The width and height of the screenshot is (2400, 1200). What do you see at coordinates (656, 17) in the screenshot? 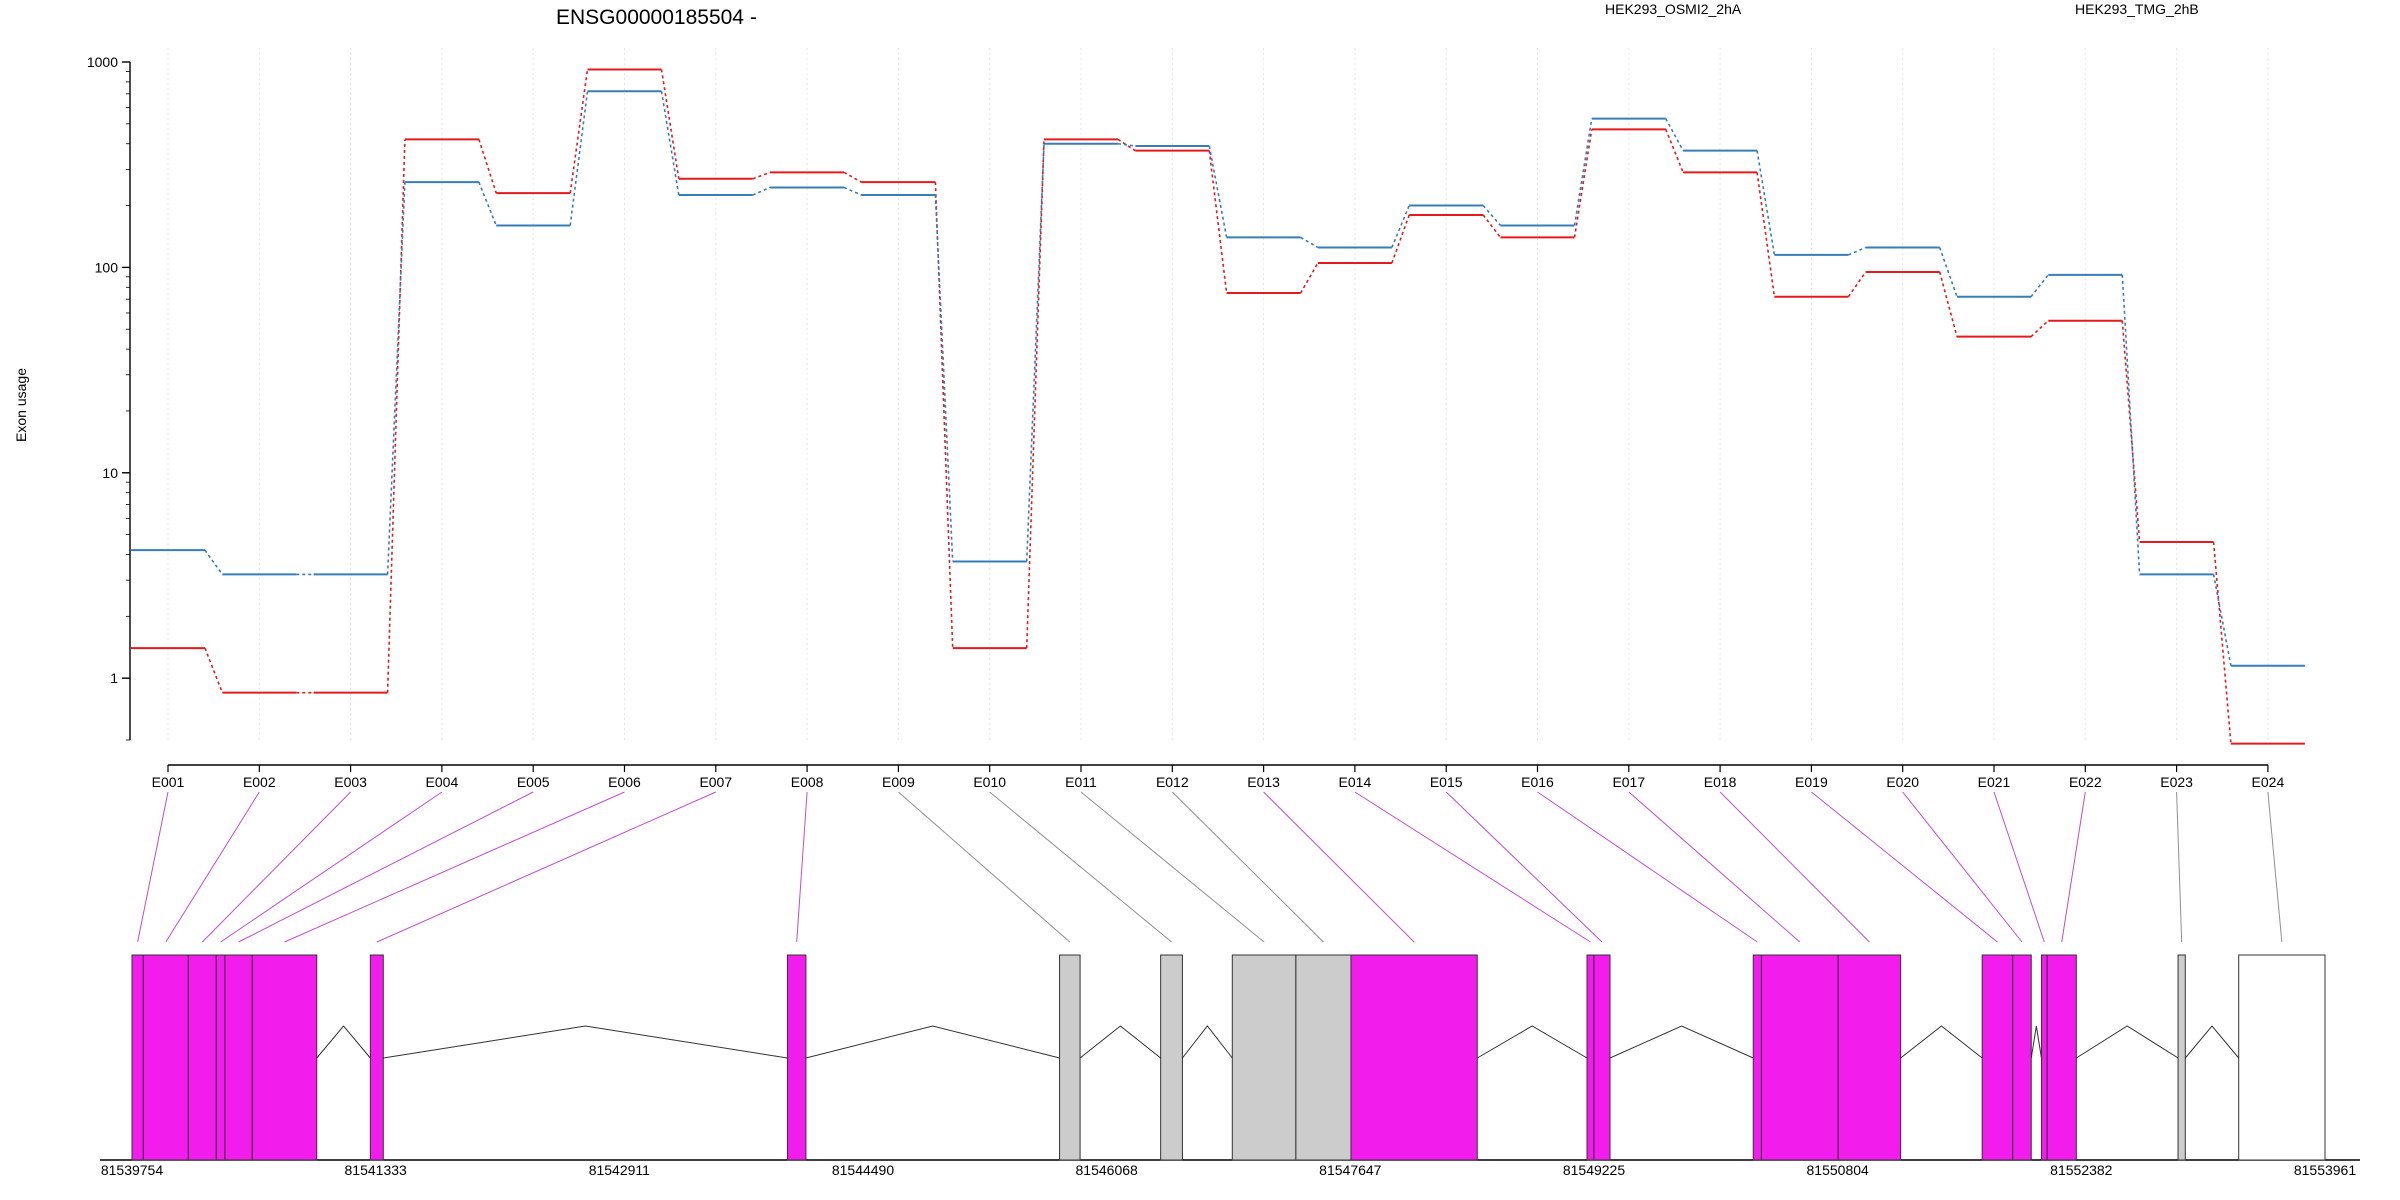
I see `chart-title: ENSG00000185504 -` at bounding box center [656, 17].